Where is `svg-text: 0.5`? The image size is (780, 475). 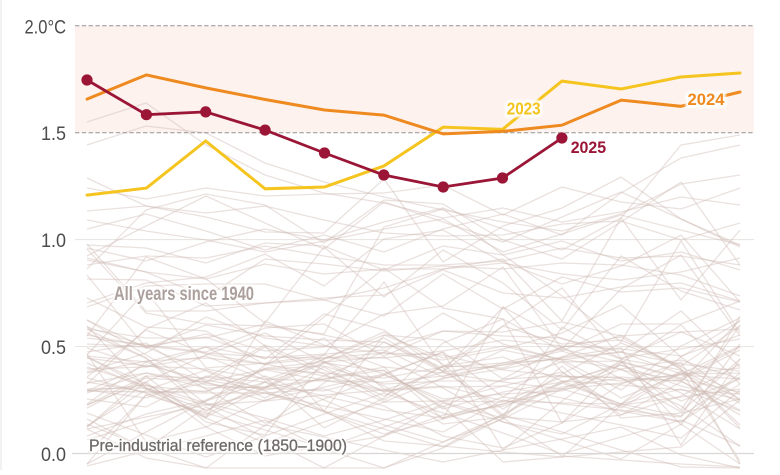
svg-text: 0.5 is located at coordinates (53, 348).